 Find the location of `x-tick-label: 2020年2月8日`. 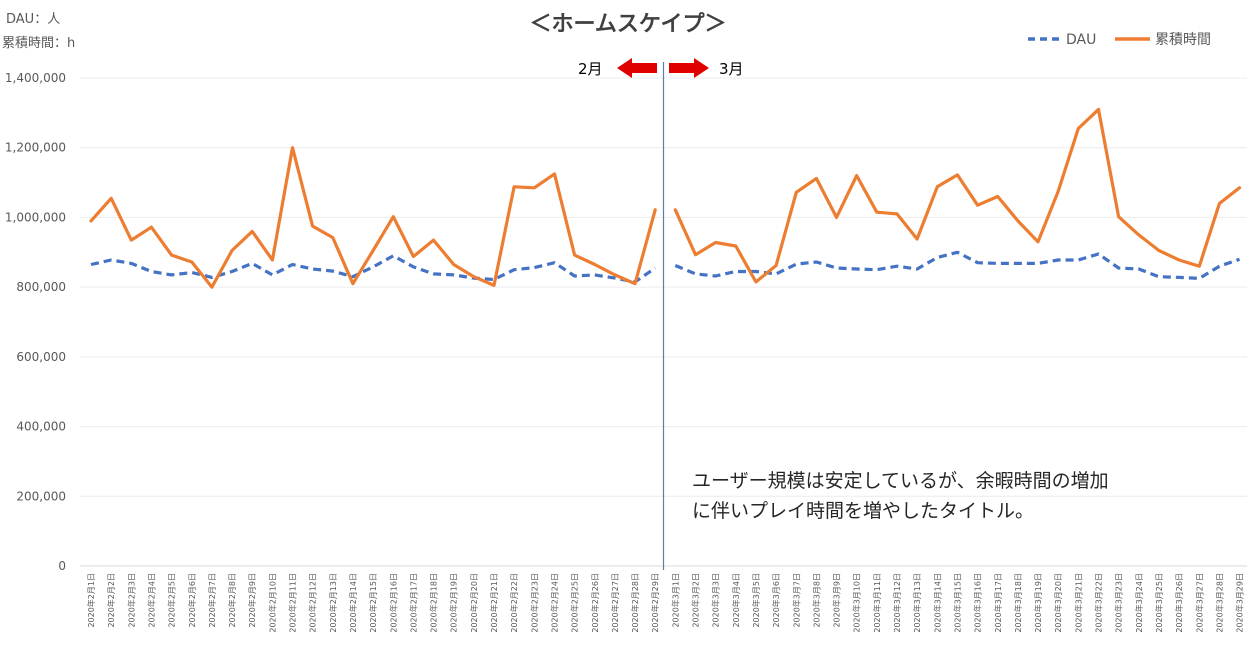

x-tick-label: 2020年2月8日 is located at coordinates (232, 600).